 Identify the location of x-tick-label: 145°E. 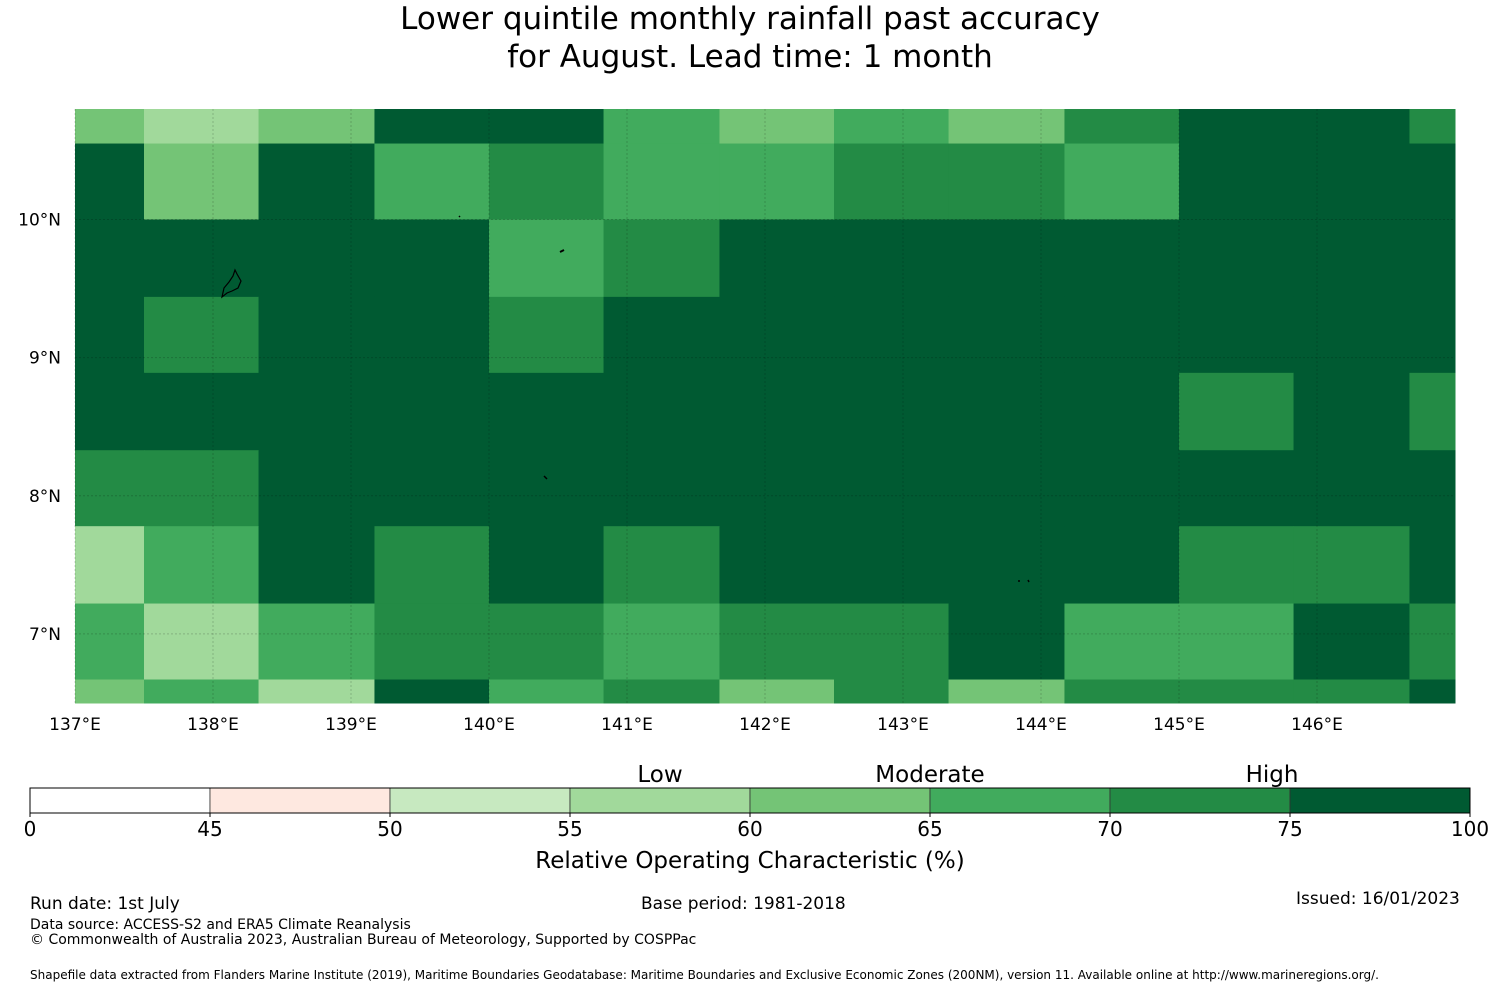
(1179, 725).